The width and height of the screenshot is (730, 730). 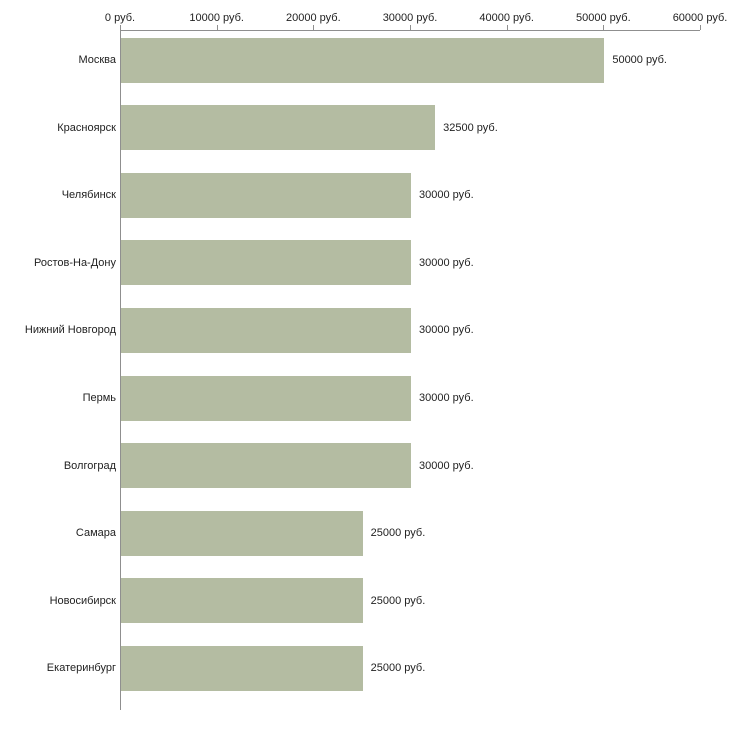 I want to click on x-tick-label: 10000 руб., so click(x=216, y=18).